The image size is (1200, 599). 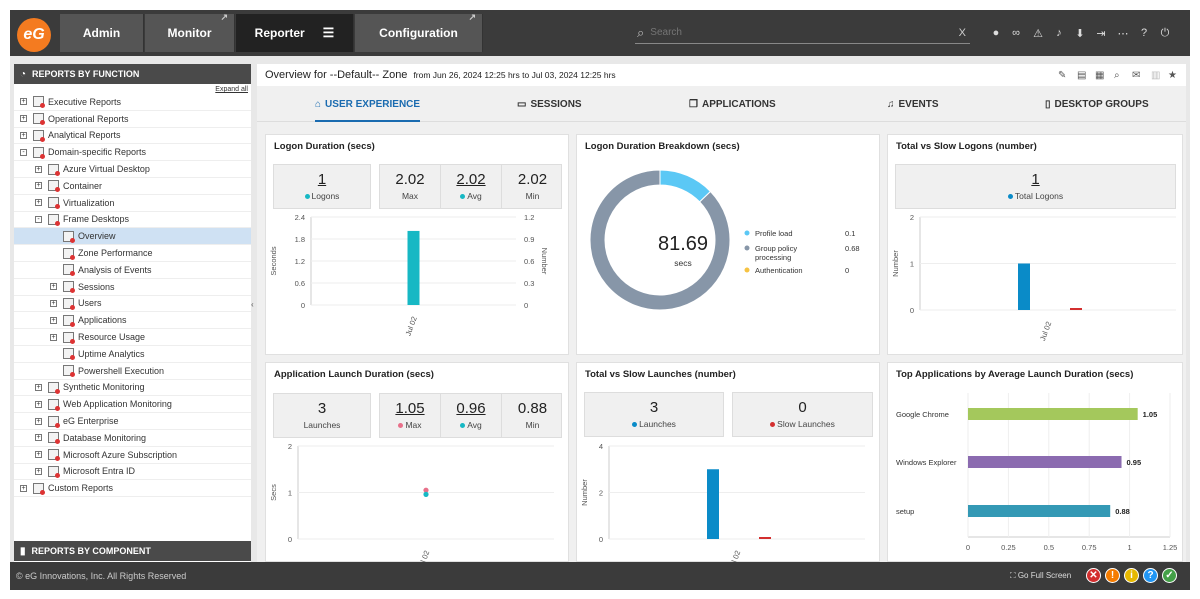 I want to click on y-tick-label: 4, so click(x=601, y=447).